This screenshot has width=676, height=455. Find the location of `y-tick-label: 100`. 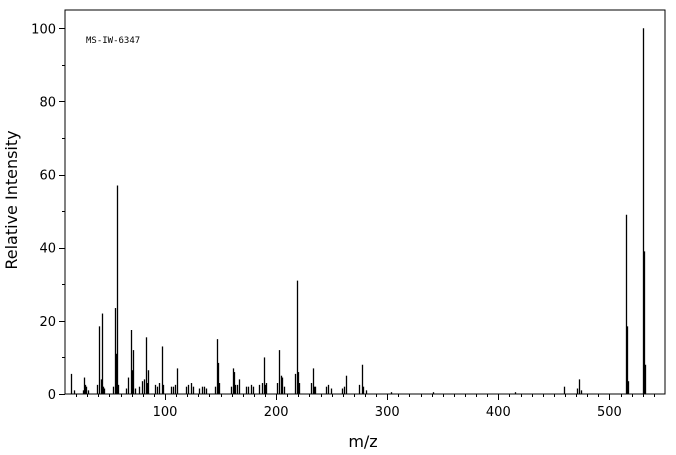

y-tick-label: 100 is located at coordinates (43, 29).